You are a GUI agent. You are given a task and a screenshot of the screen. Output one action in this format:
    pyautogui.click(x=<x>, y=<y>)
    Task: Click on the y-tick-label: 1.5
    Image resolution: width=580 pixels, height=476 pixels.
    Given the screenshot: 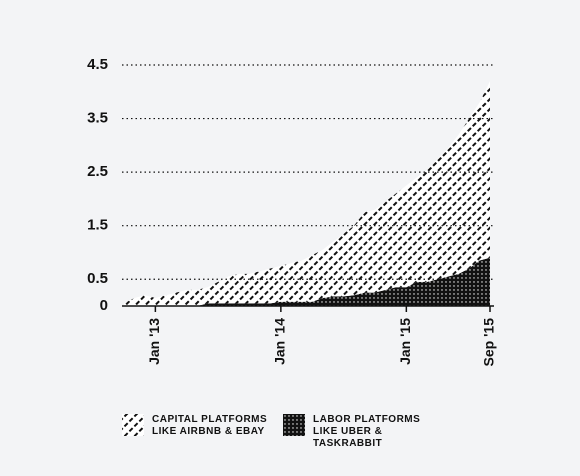 What is the action you would take?
    pyautogui.click(x=97, y=225)
    